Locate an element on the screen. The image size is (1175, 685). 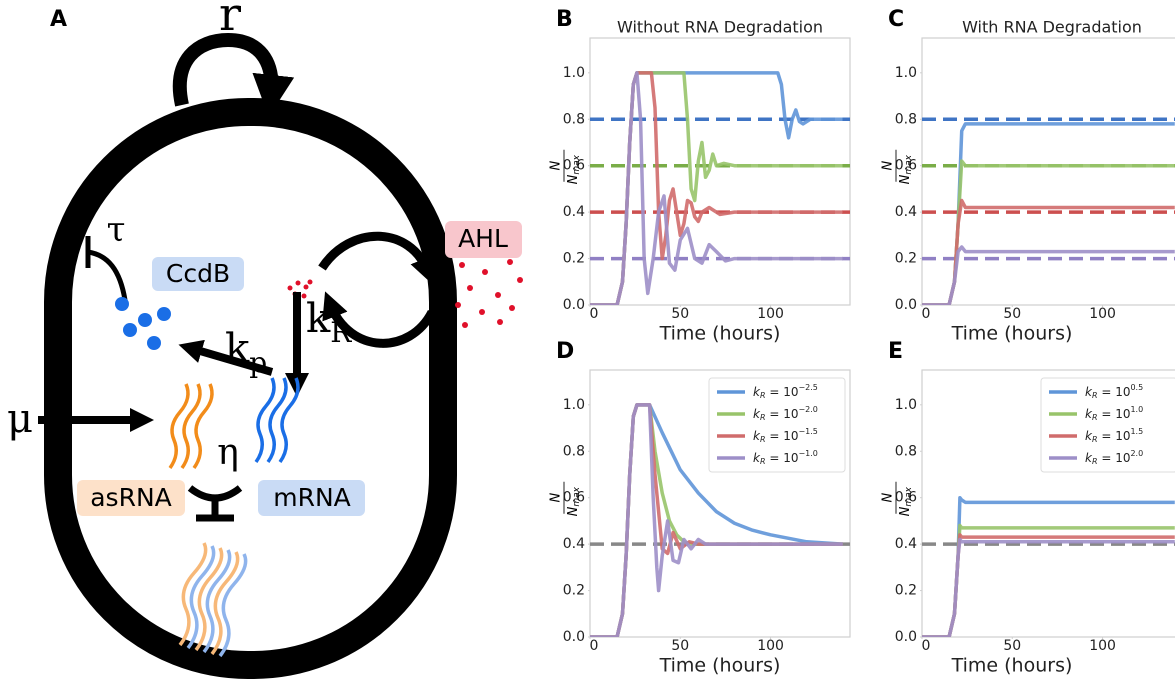
antisense-label: asRNA is located at coordinates (131, 497).